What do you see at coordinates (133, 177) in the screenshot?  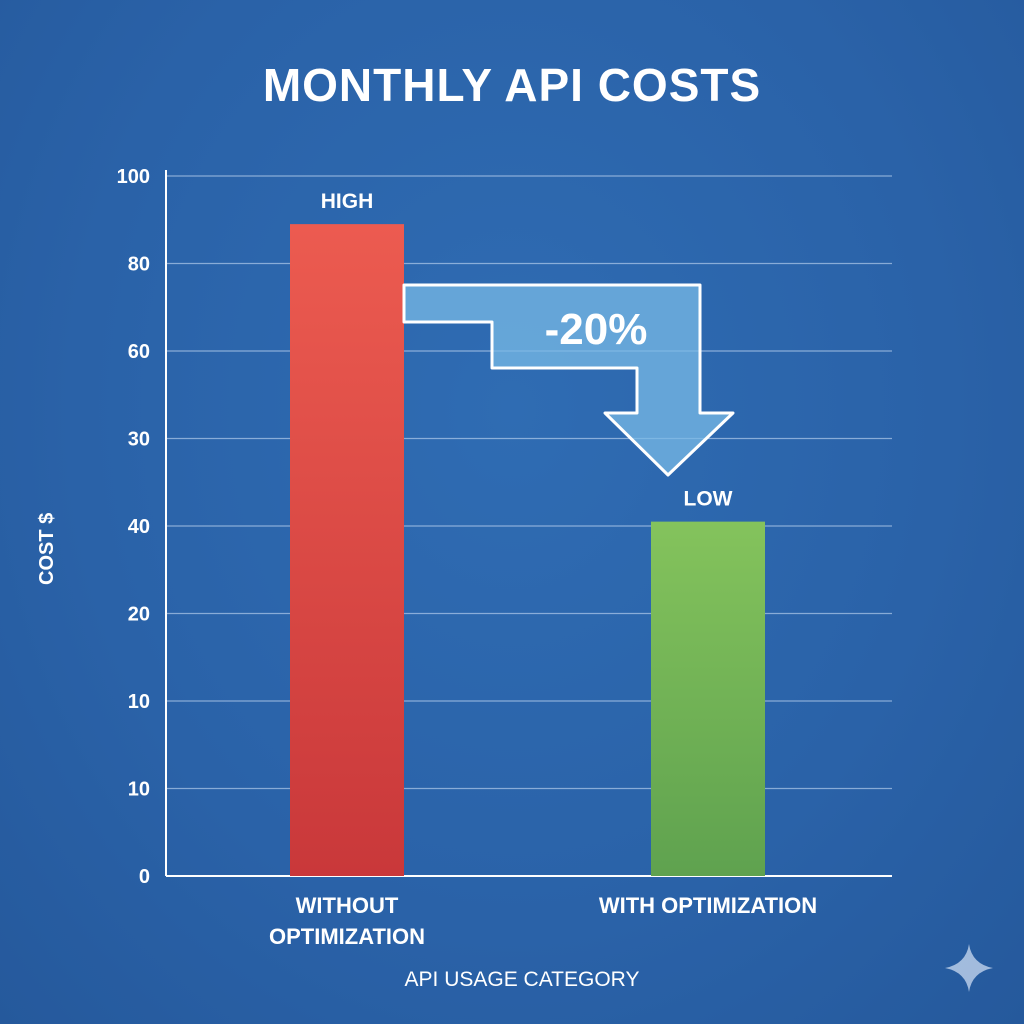 I see `y-tick-label: 100` at bounding box center [133, 177].